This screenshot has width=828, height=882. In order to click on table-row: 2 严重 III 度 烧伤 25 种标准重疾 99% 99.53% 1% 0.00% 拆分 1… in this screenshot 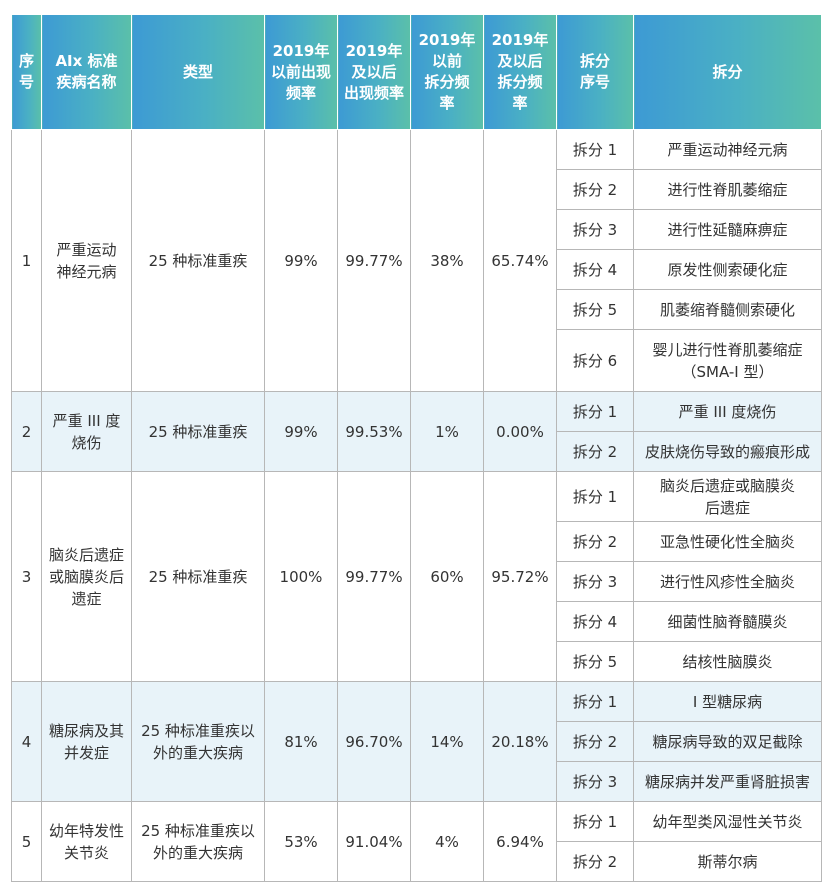, I will do `click(416, 431)`.